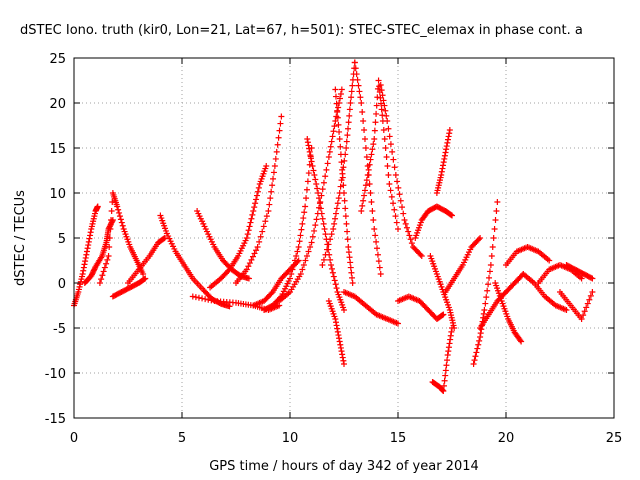 Image resolution: width=640 pixels, height=480 pixels. I want to click on x-tick-label: 25, so click(614, 438).